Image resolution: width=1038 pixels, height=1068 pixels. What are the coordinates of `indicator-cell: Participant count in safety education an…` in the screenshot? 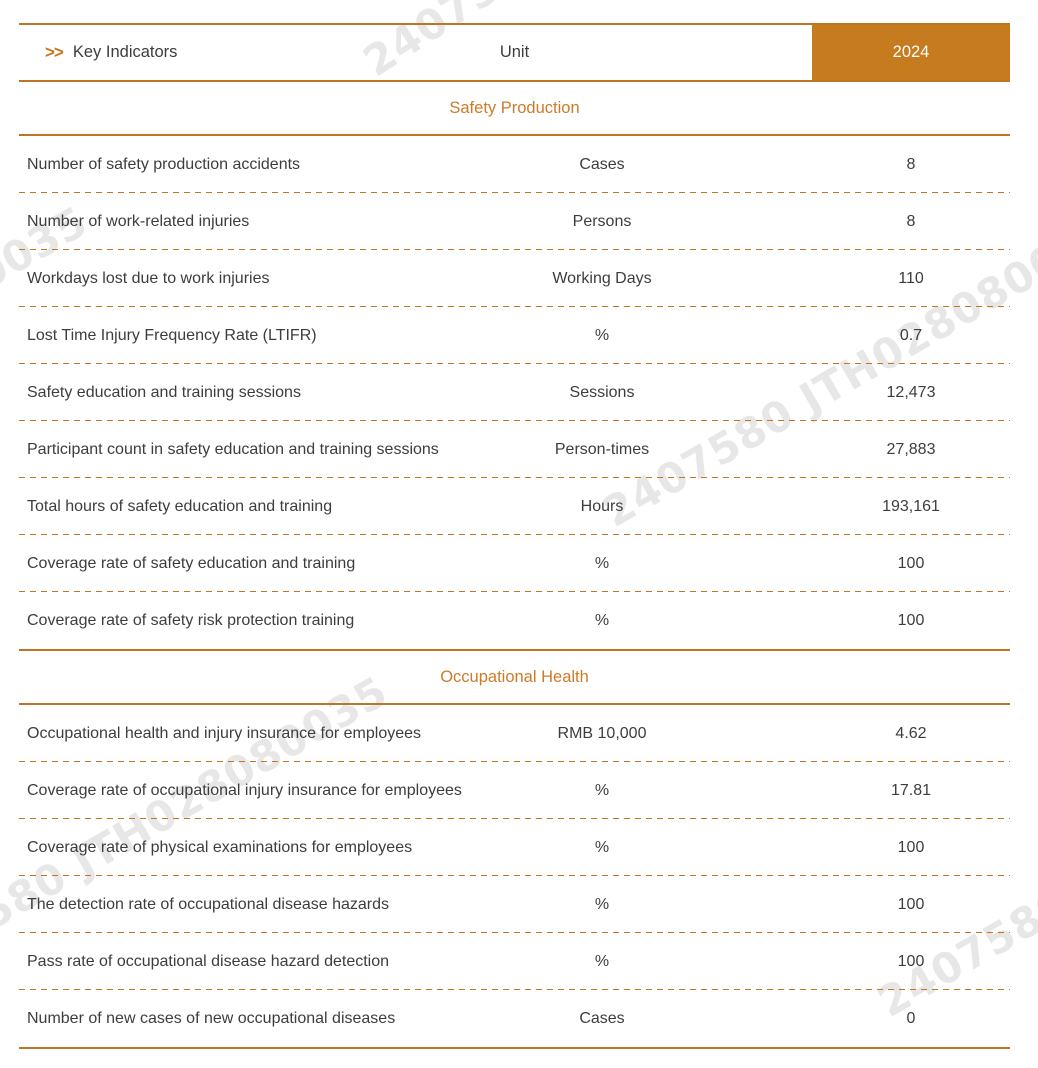 It's located at (233, 449).